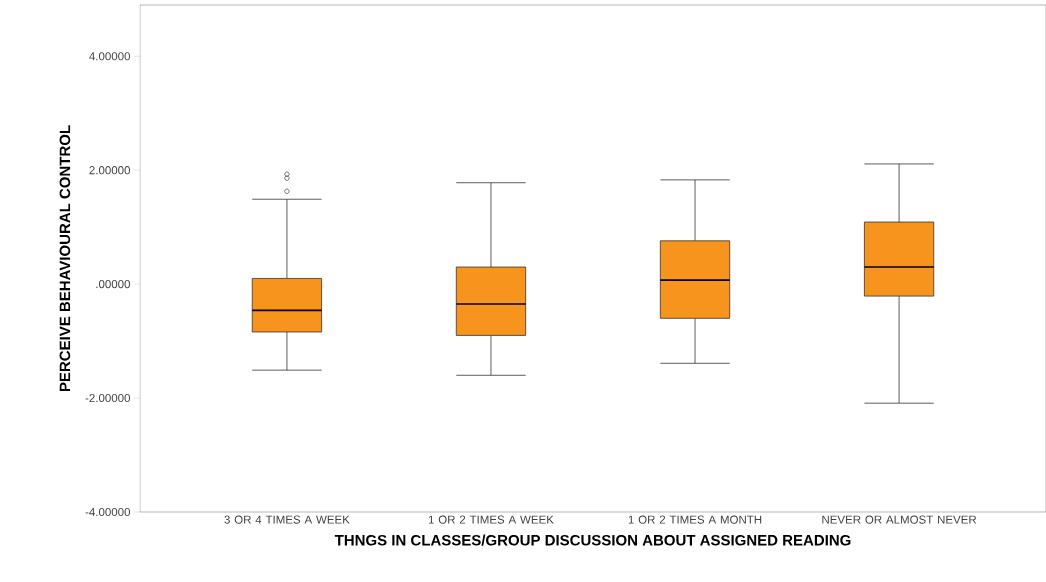 The image size is (1046, 582). Describe the element at coordinates (108, 512) in the screenshot. I see `y-tick-label: -4.00000` at that location.